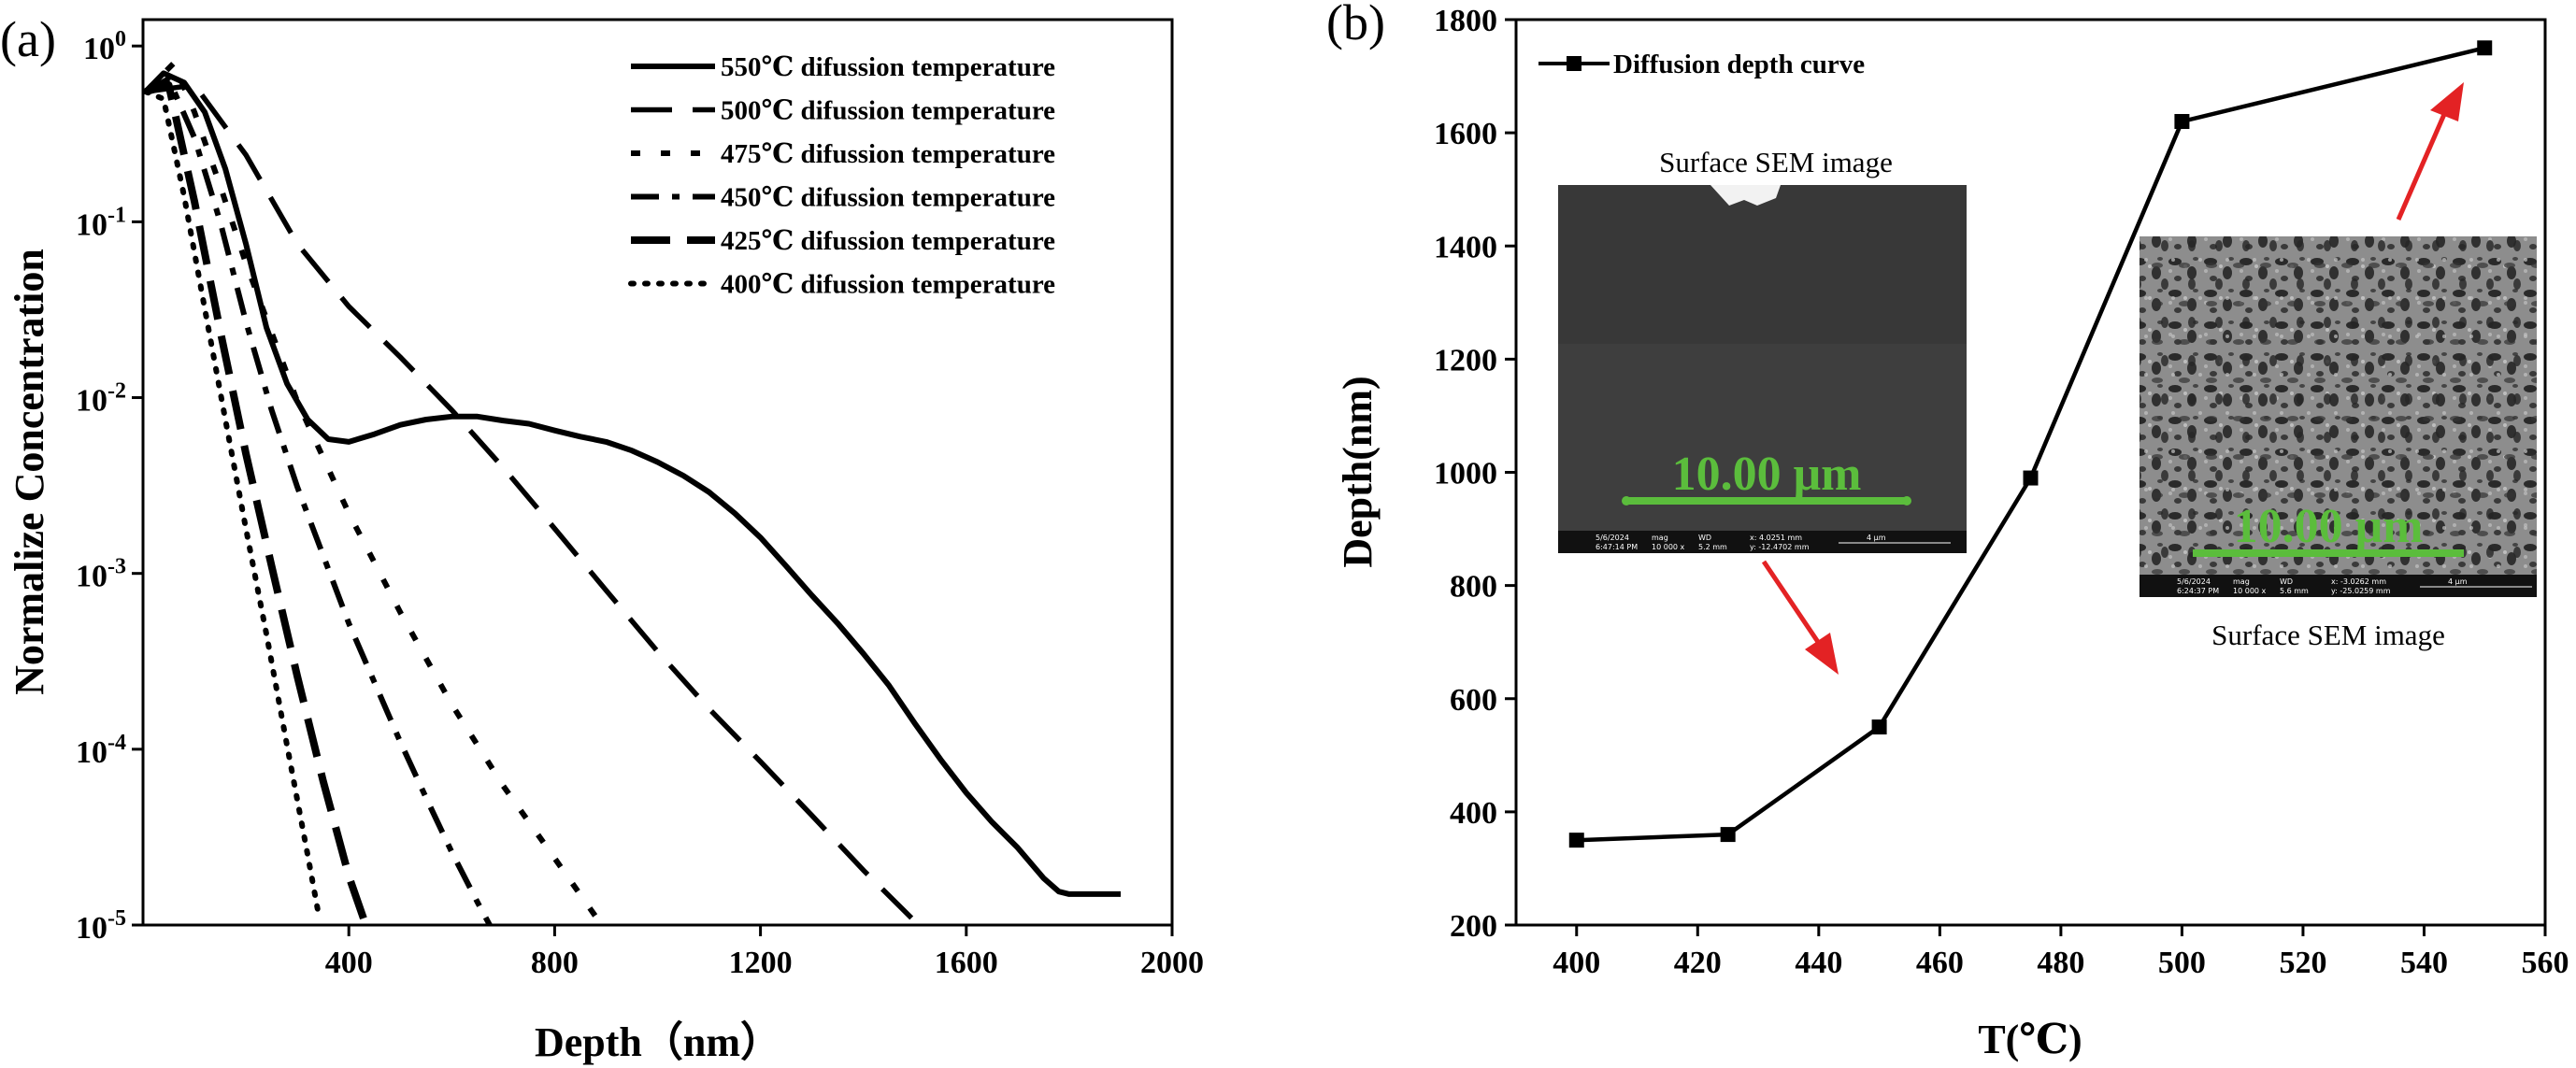 The height and width of the screenshot is (1068, 2576). I want to click on panel-b-x-tick-label: 520, so click(2302, 963).